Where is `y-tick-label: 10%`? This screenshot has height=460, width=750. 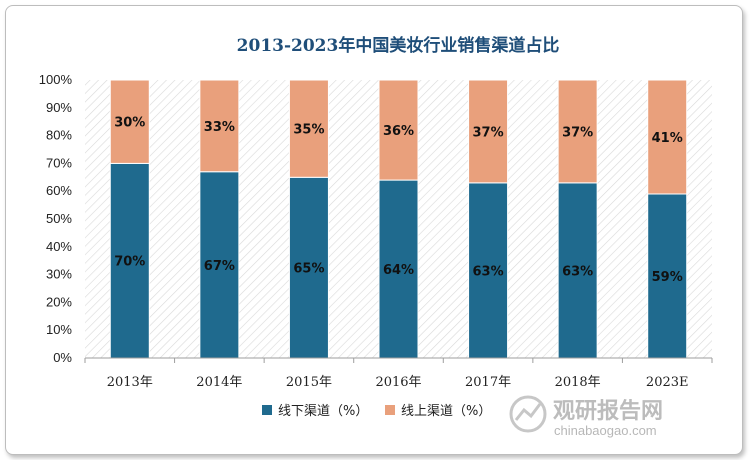 y-tick-label: 10% is located at coordinates (59, 329).